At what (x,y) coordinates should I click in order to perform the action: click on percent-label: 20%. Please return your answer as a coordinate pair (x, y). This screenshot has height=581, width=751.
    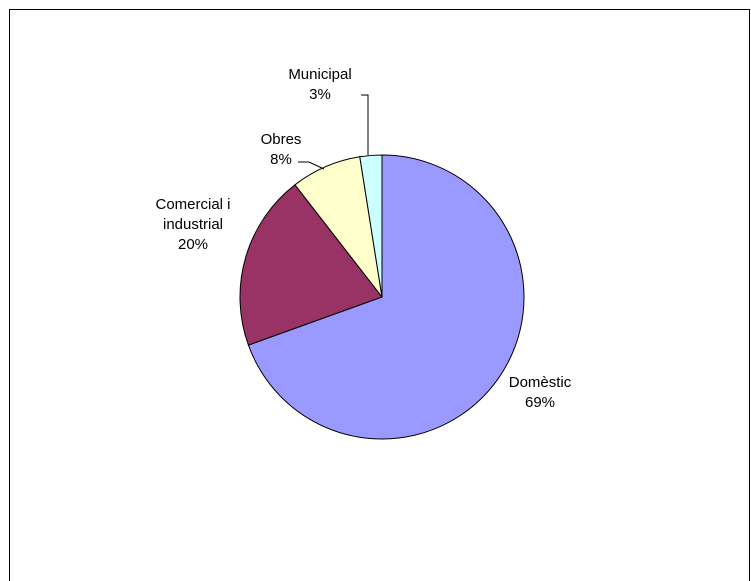
    Looking at the image, I should click on (193, 244).